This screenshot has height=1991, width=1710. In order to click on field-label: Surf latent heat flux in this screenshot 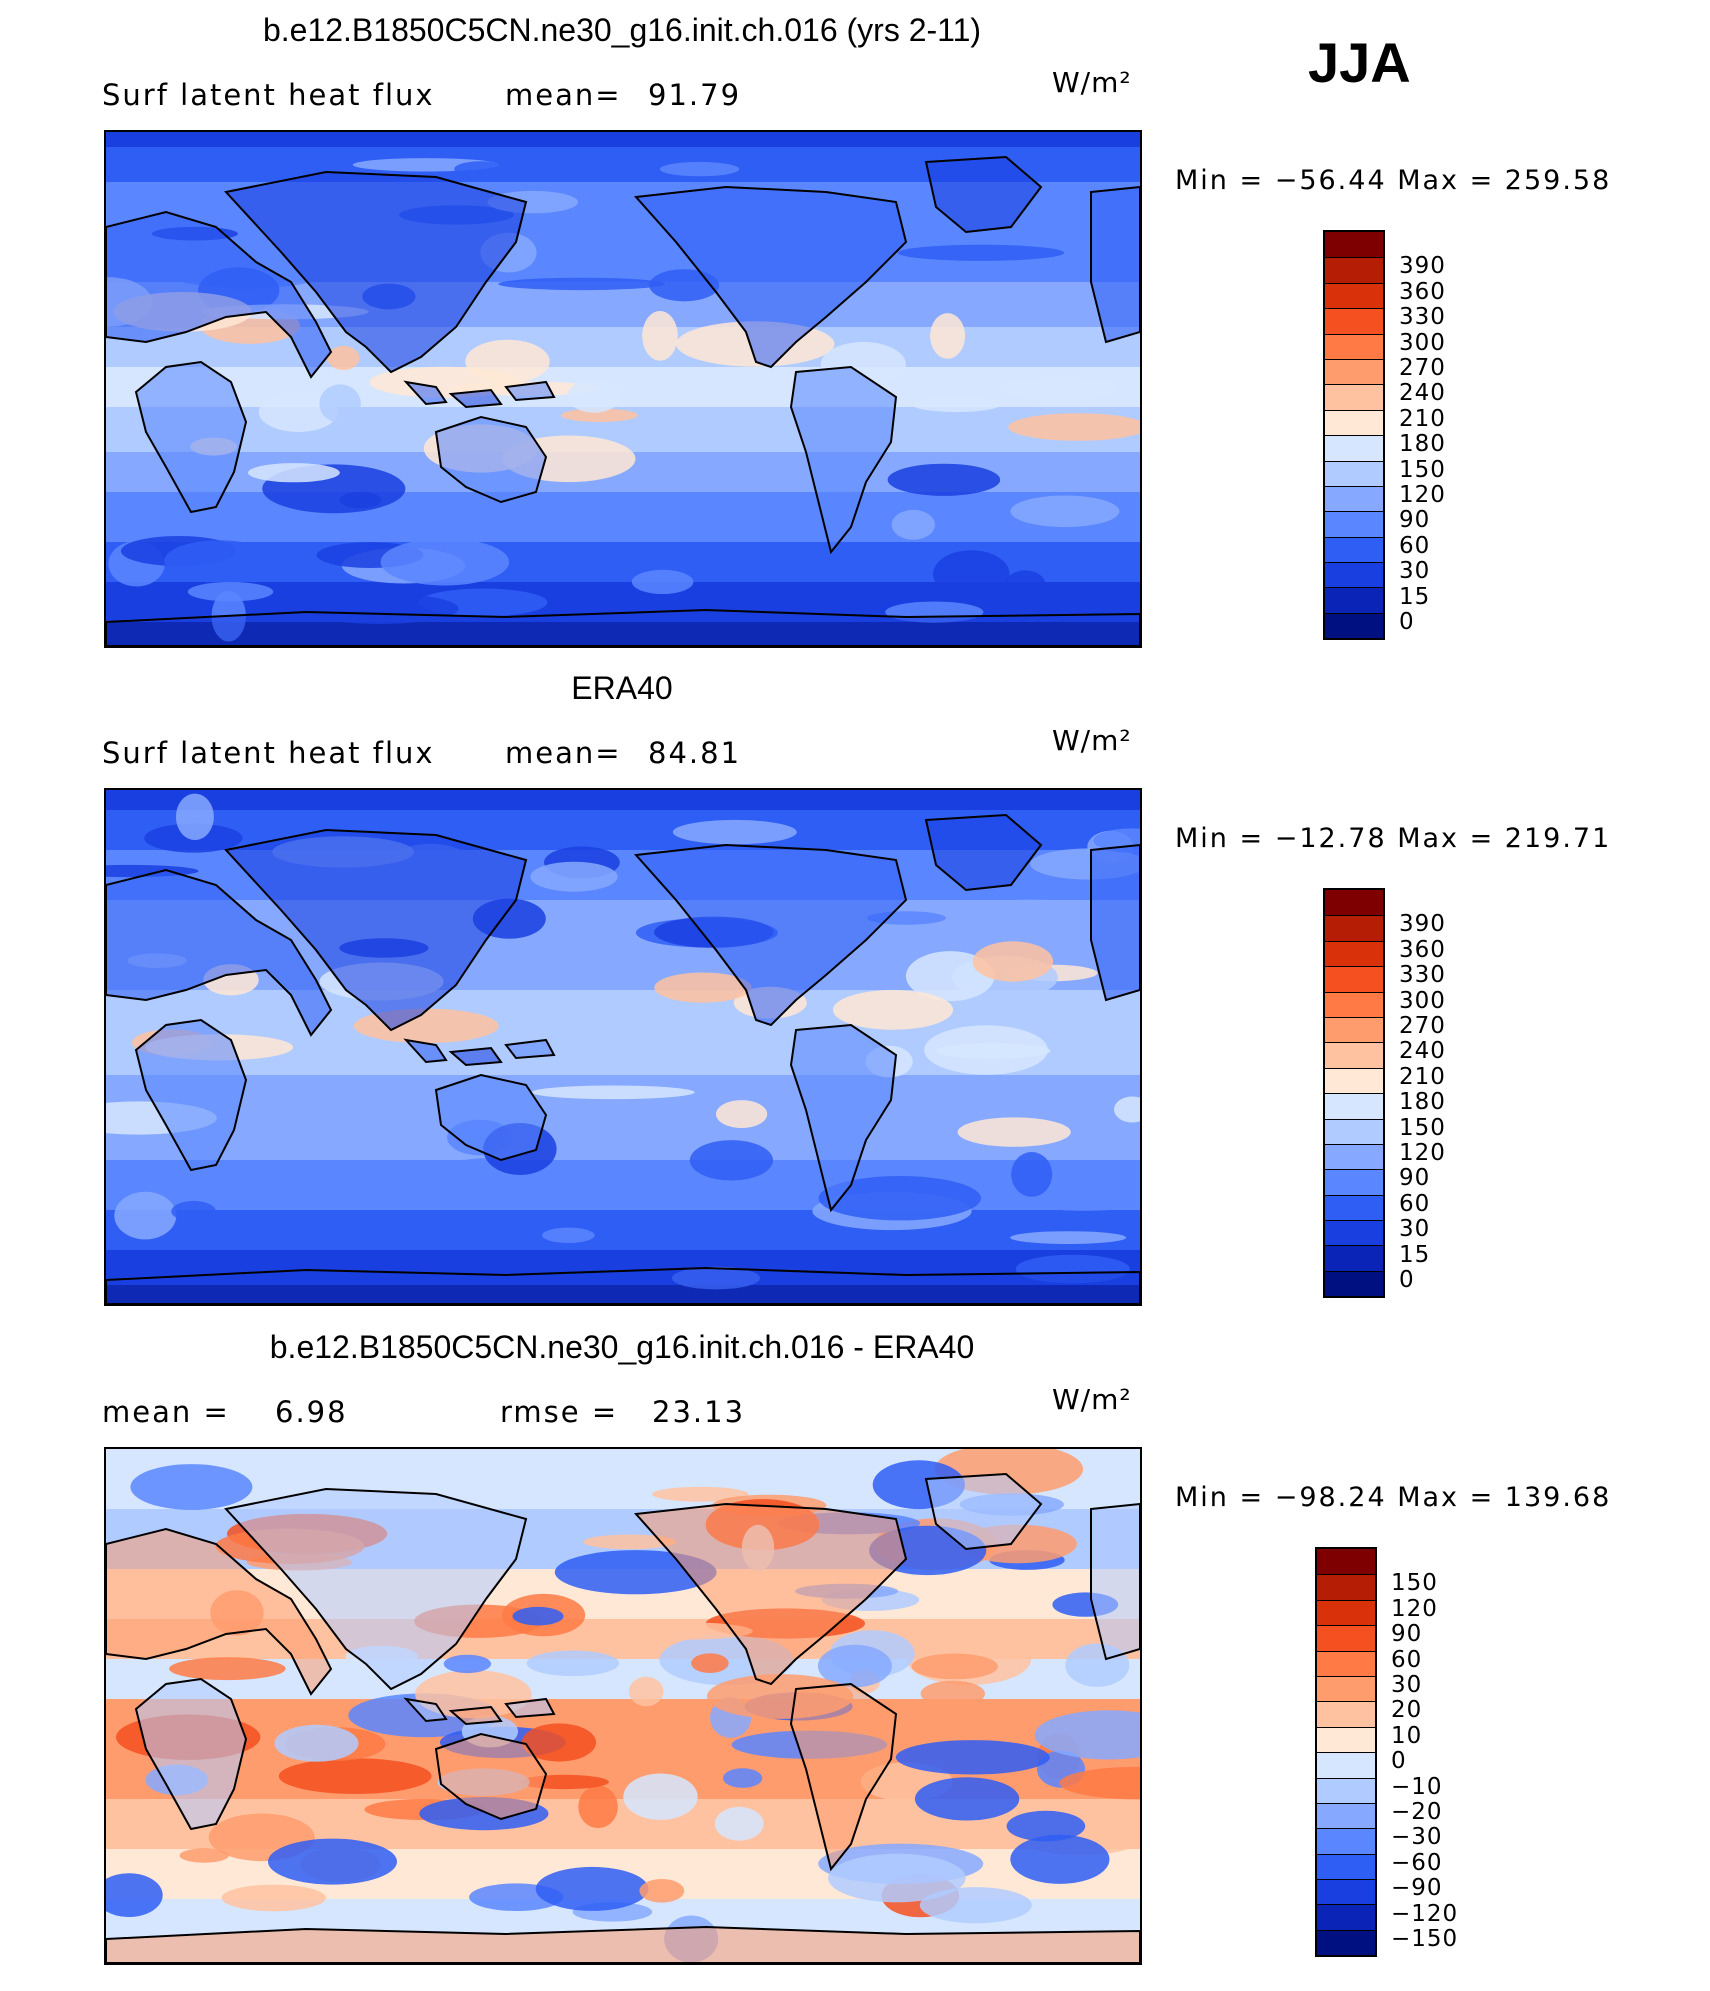, I will do `click(268, 95)`.